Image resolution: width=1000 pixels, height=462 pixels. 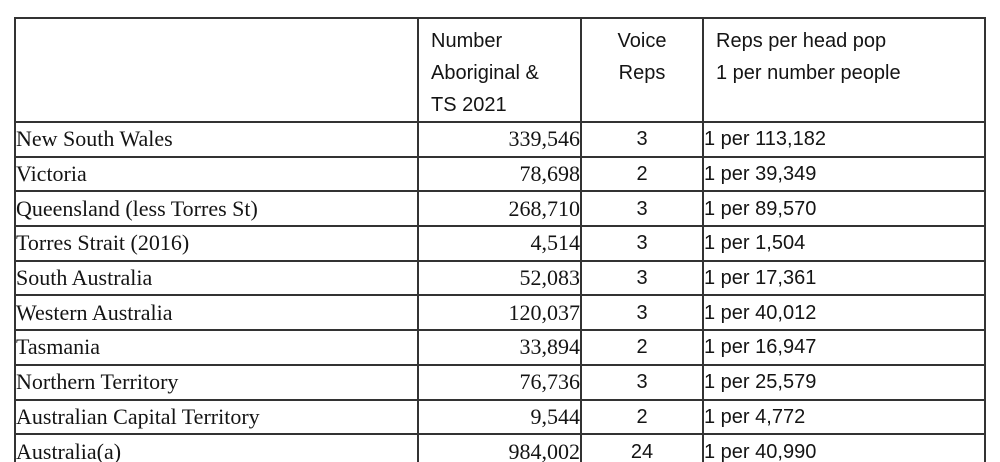 I want to click on table-row: Australia(a) 984,002 24 1 per 40,990, so click(x=500, y=447).